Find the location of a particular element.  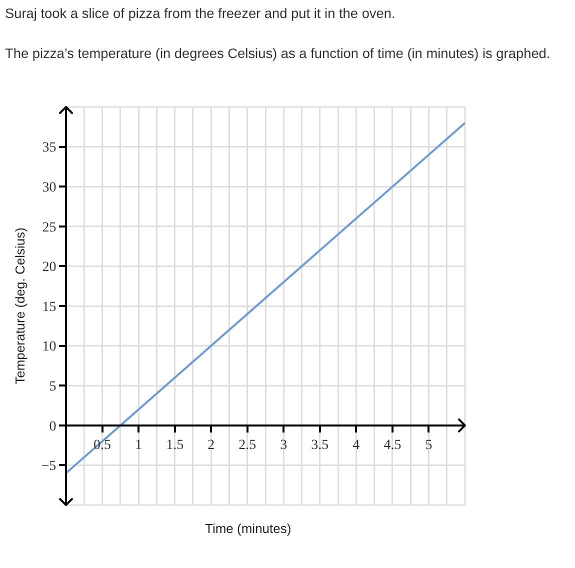

x-axis-title: Time (minutes) is located at coordinates (248, 528).